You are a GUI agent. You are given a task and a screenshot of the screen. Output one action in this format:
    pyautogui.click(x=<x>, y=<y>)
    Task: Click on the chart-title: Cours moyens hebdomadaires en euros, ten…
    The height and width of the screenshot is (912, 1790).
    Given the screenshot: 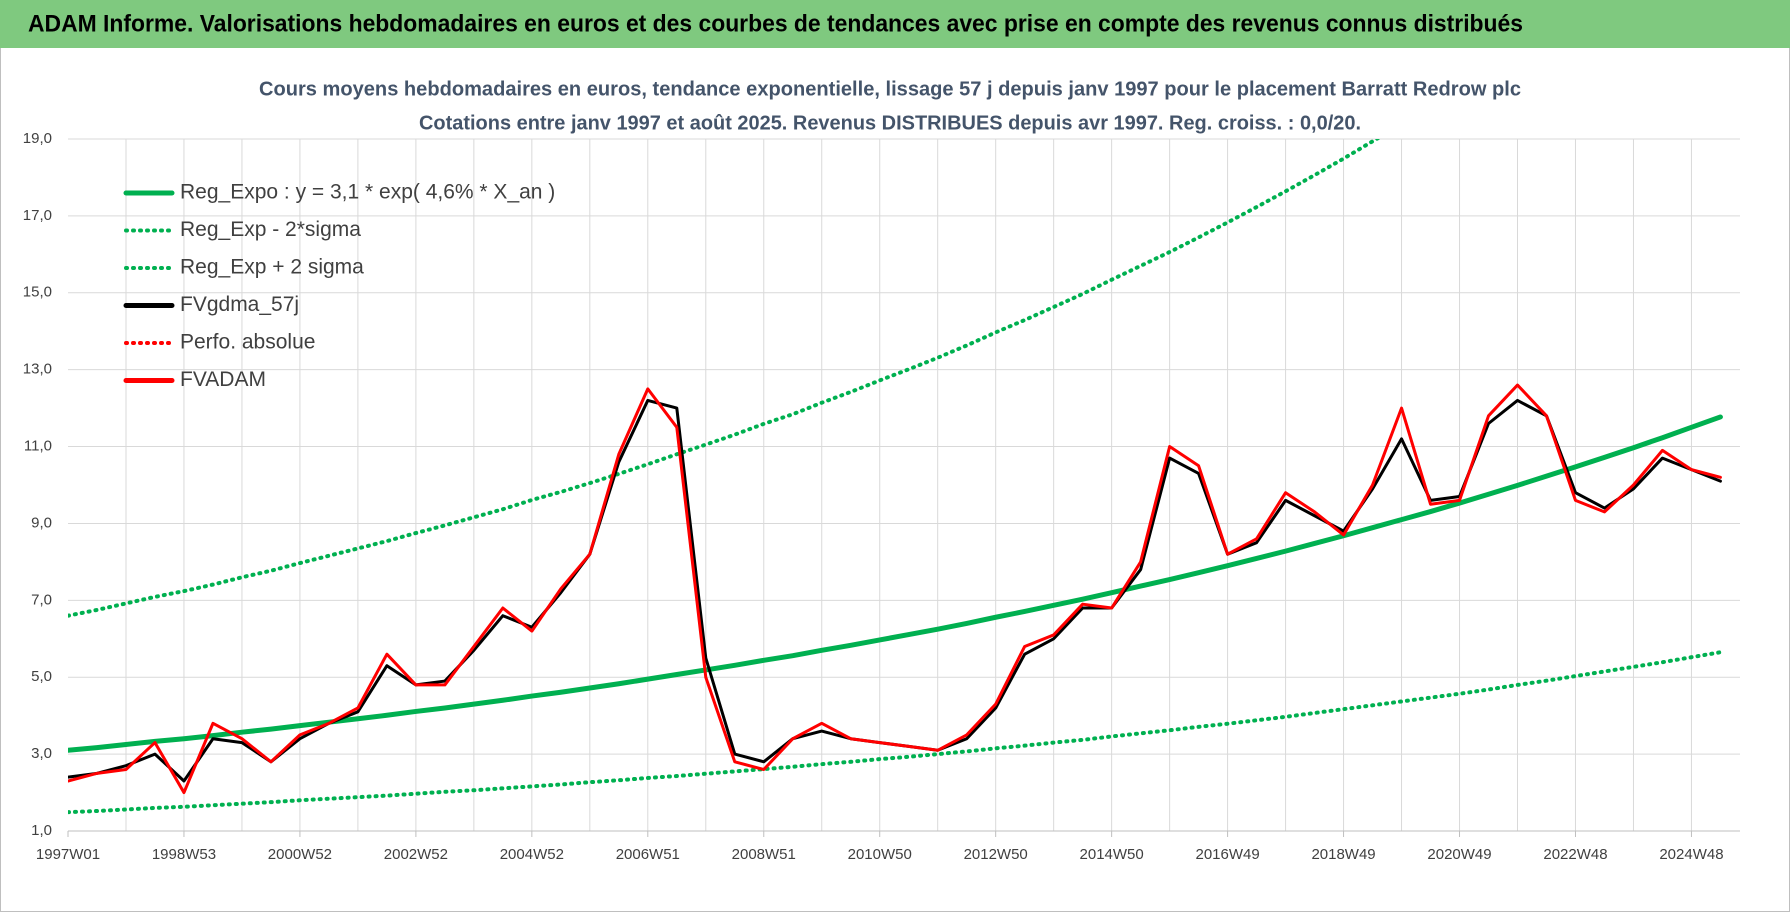 What is the action you would take?
    pyautogui.click(x=890, y=89)
    